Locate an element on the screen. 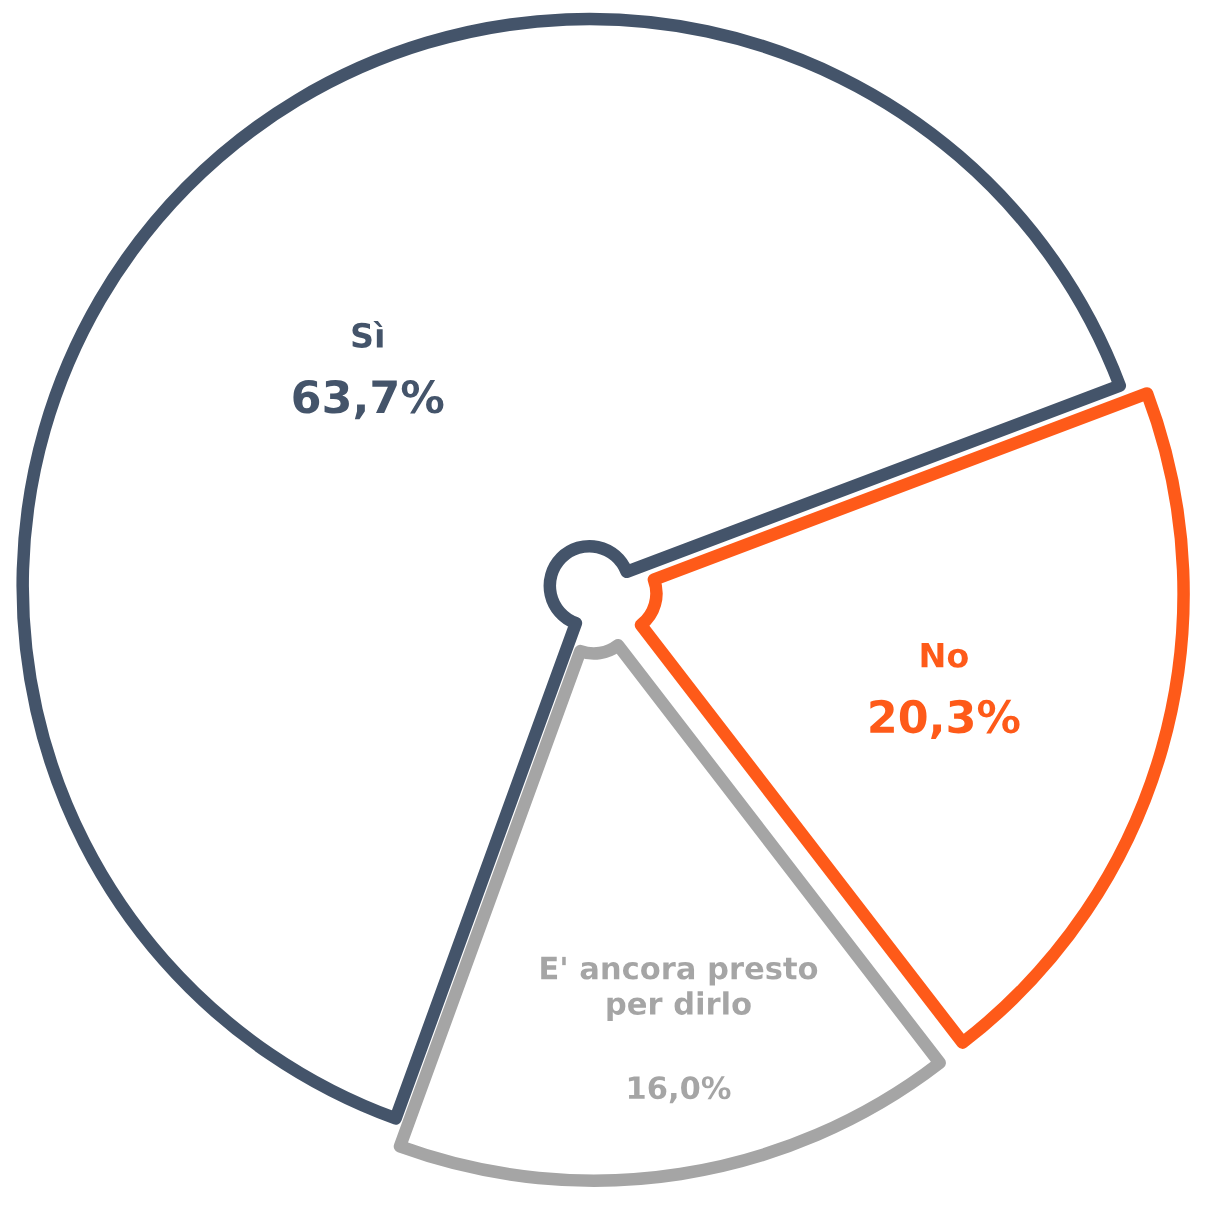  slice-label: Sì is located at coordinates (367, 334).